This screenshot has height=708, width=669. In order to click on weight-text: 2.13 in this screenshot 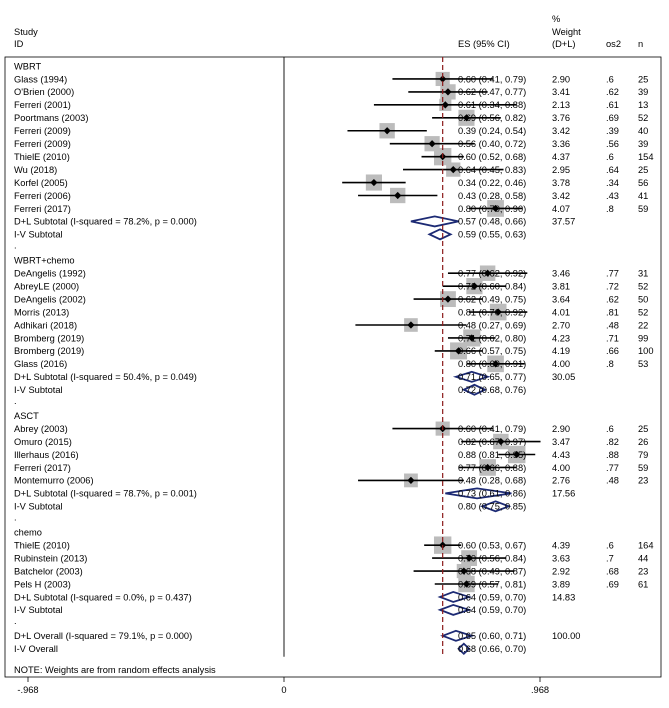, I will do `click(561, 105)`.